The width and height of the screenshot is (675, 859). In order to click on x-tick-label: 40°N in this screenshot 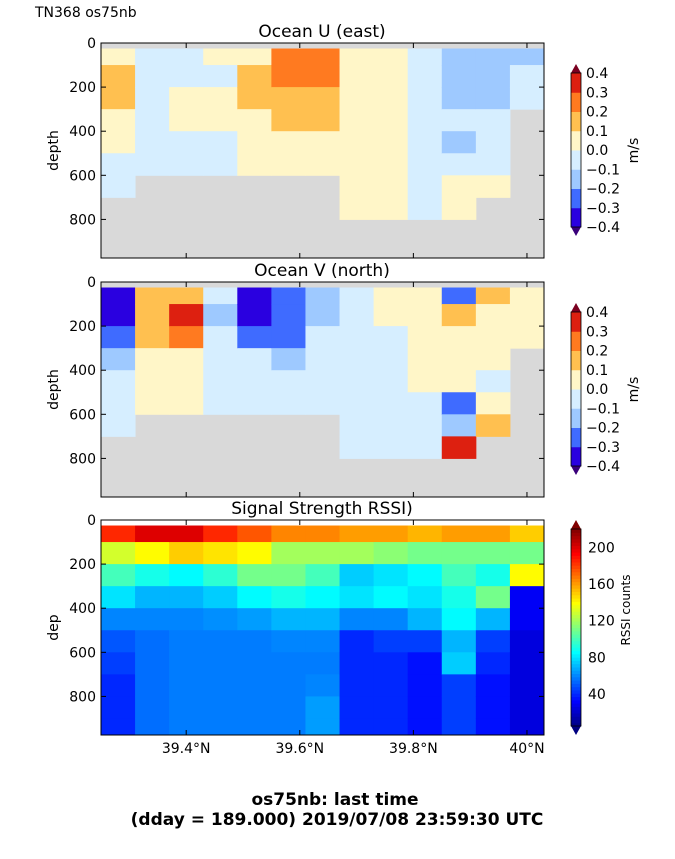, I will do `click(526, 749)`.